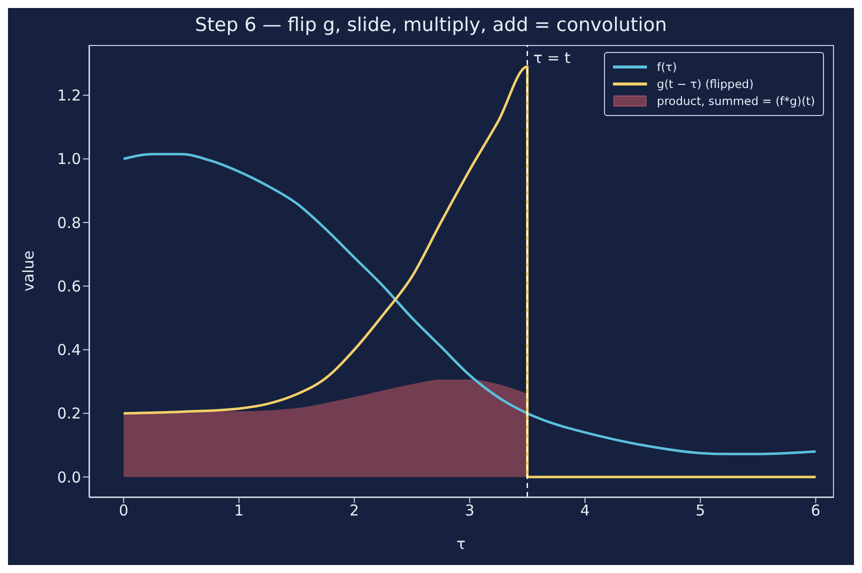 Image resolution: width=862 pixels, height=573 pixels. Describe the element at coordinates (585, 511) in the screenshot. I see `x-tick-label: 4` at that location.